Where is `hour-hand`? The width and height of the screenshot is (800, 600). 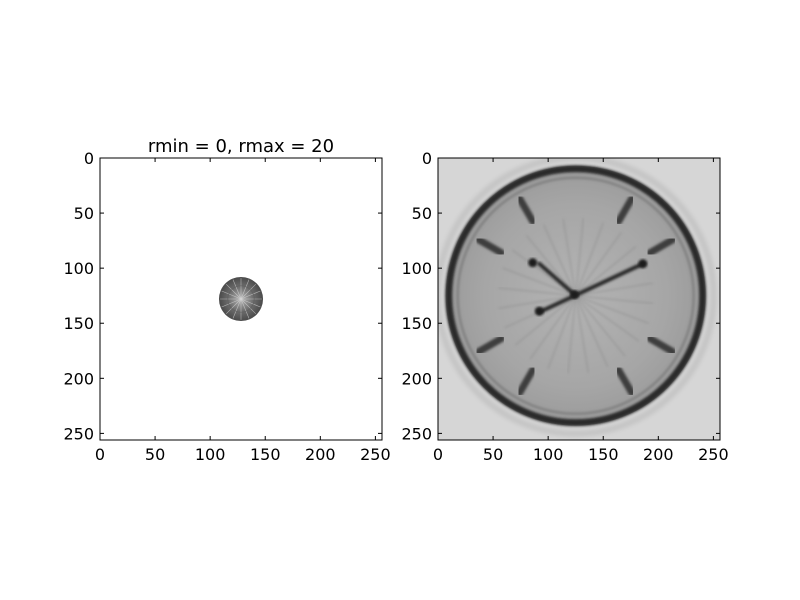 hour-hand is located at coordinates (557, 279).